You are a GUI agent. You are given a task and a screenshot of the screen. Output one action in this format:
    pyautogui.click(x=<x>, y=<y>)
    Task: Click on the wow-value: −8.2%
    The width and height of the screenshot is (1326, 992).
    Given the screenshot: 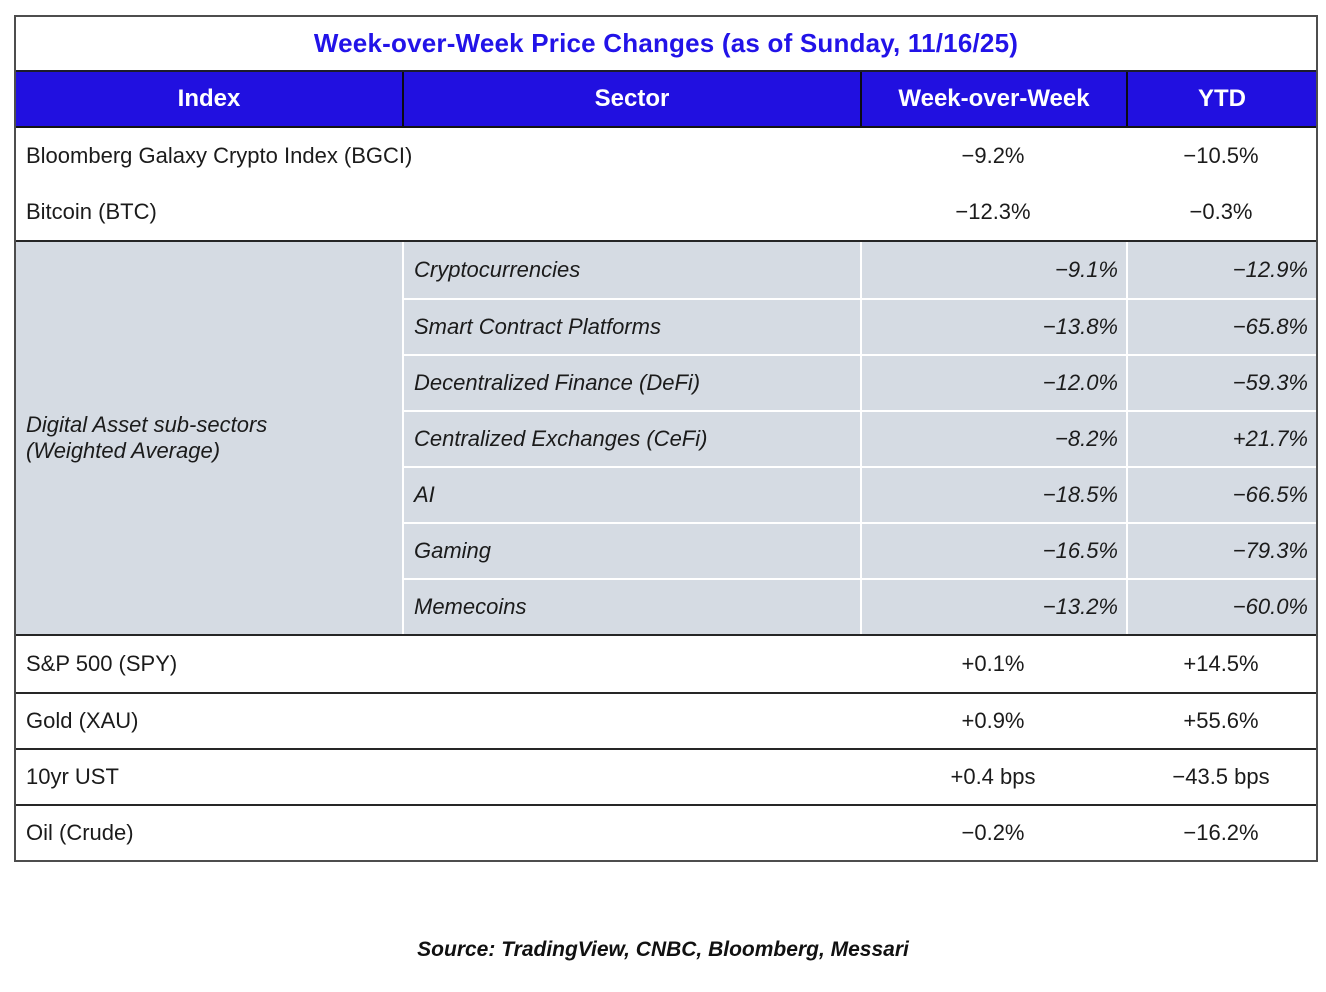 What is the action you would take?
    pyautogui.click(x=993, y=439)
    